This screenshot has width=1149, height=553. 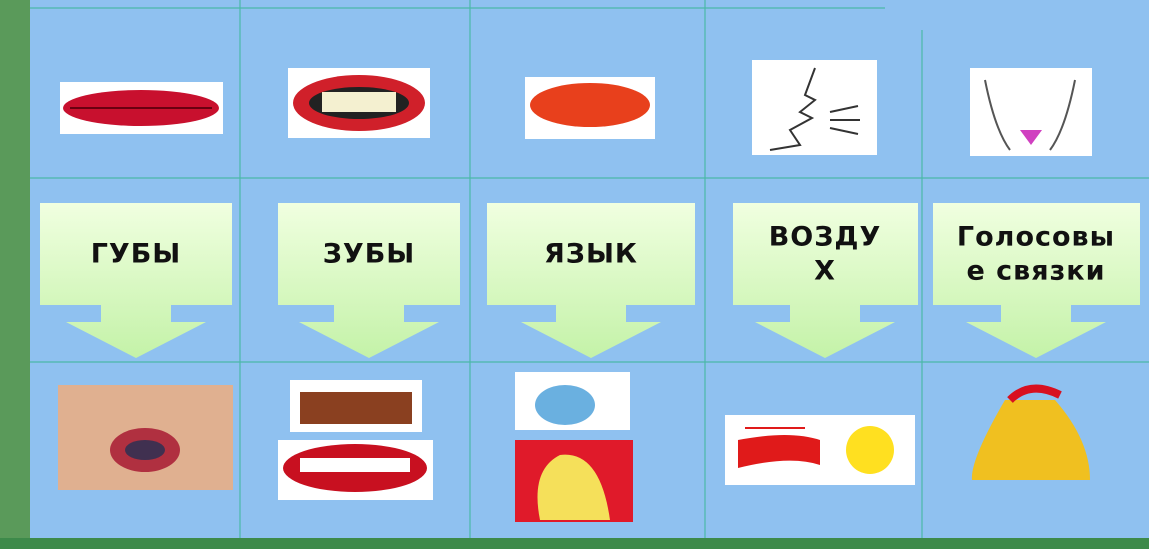 What do you see at coordinates (574, 543) in the screenshot?
I see `bottom-strip` at bounding box center [574, 543].